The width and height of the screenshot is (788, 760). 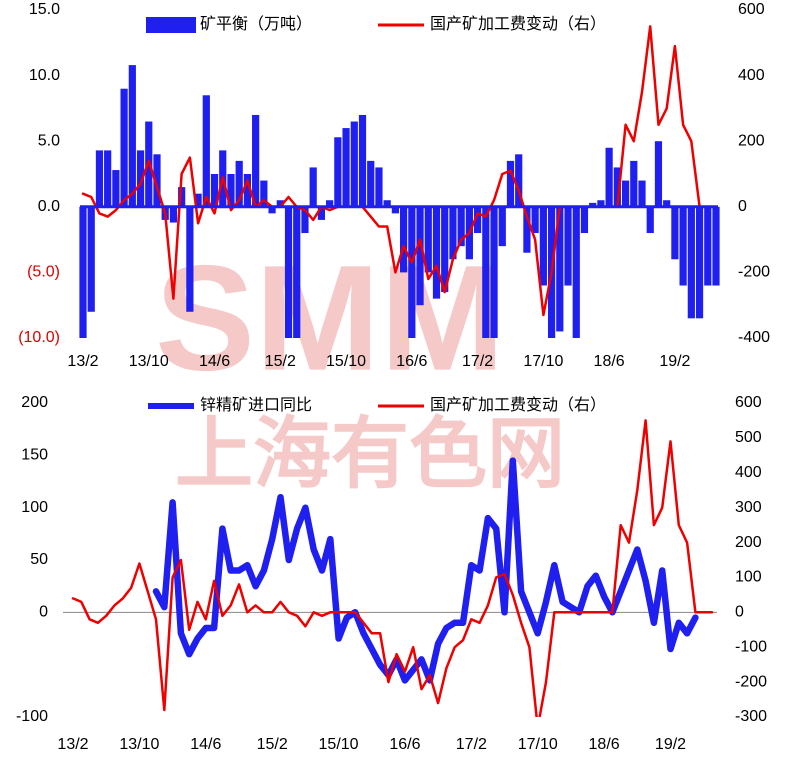 I want to click on y2-tick-label: -200, so click(x=751, y=681).